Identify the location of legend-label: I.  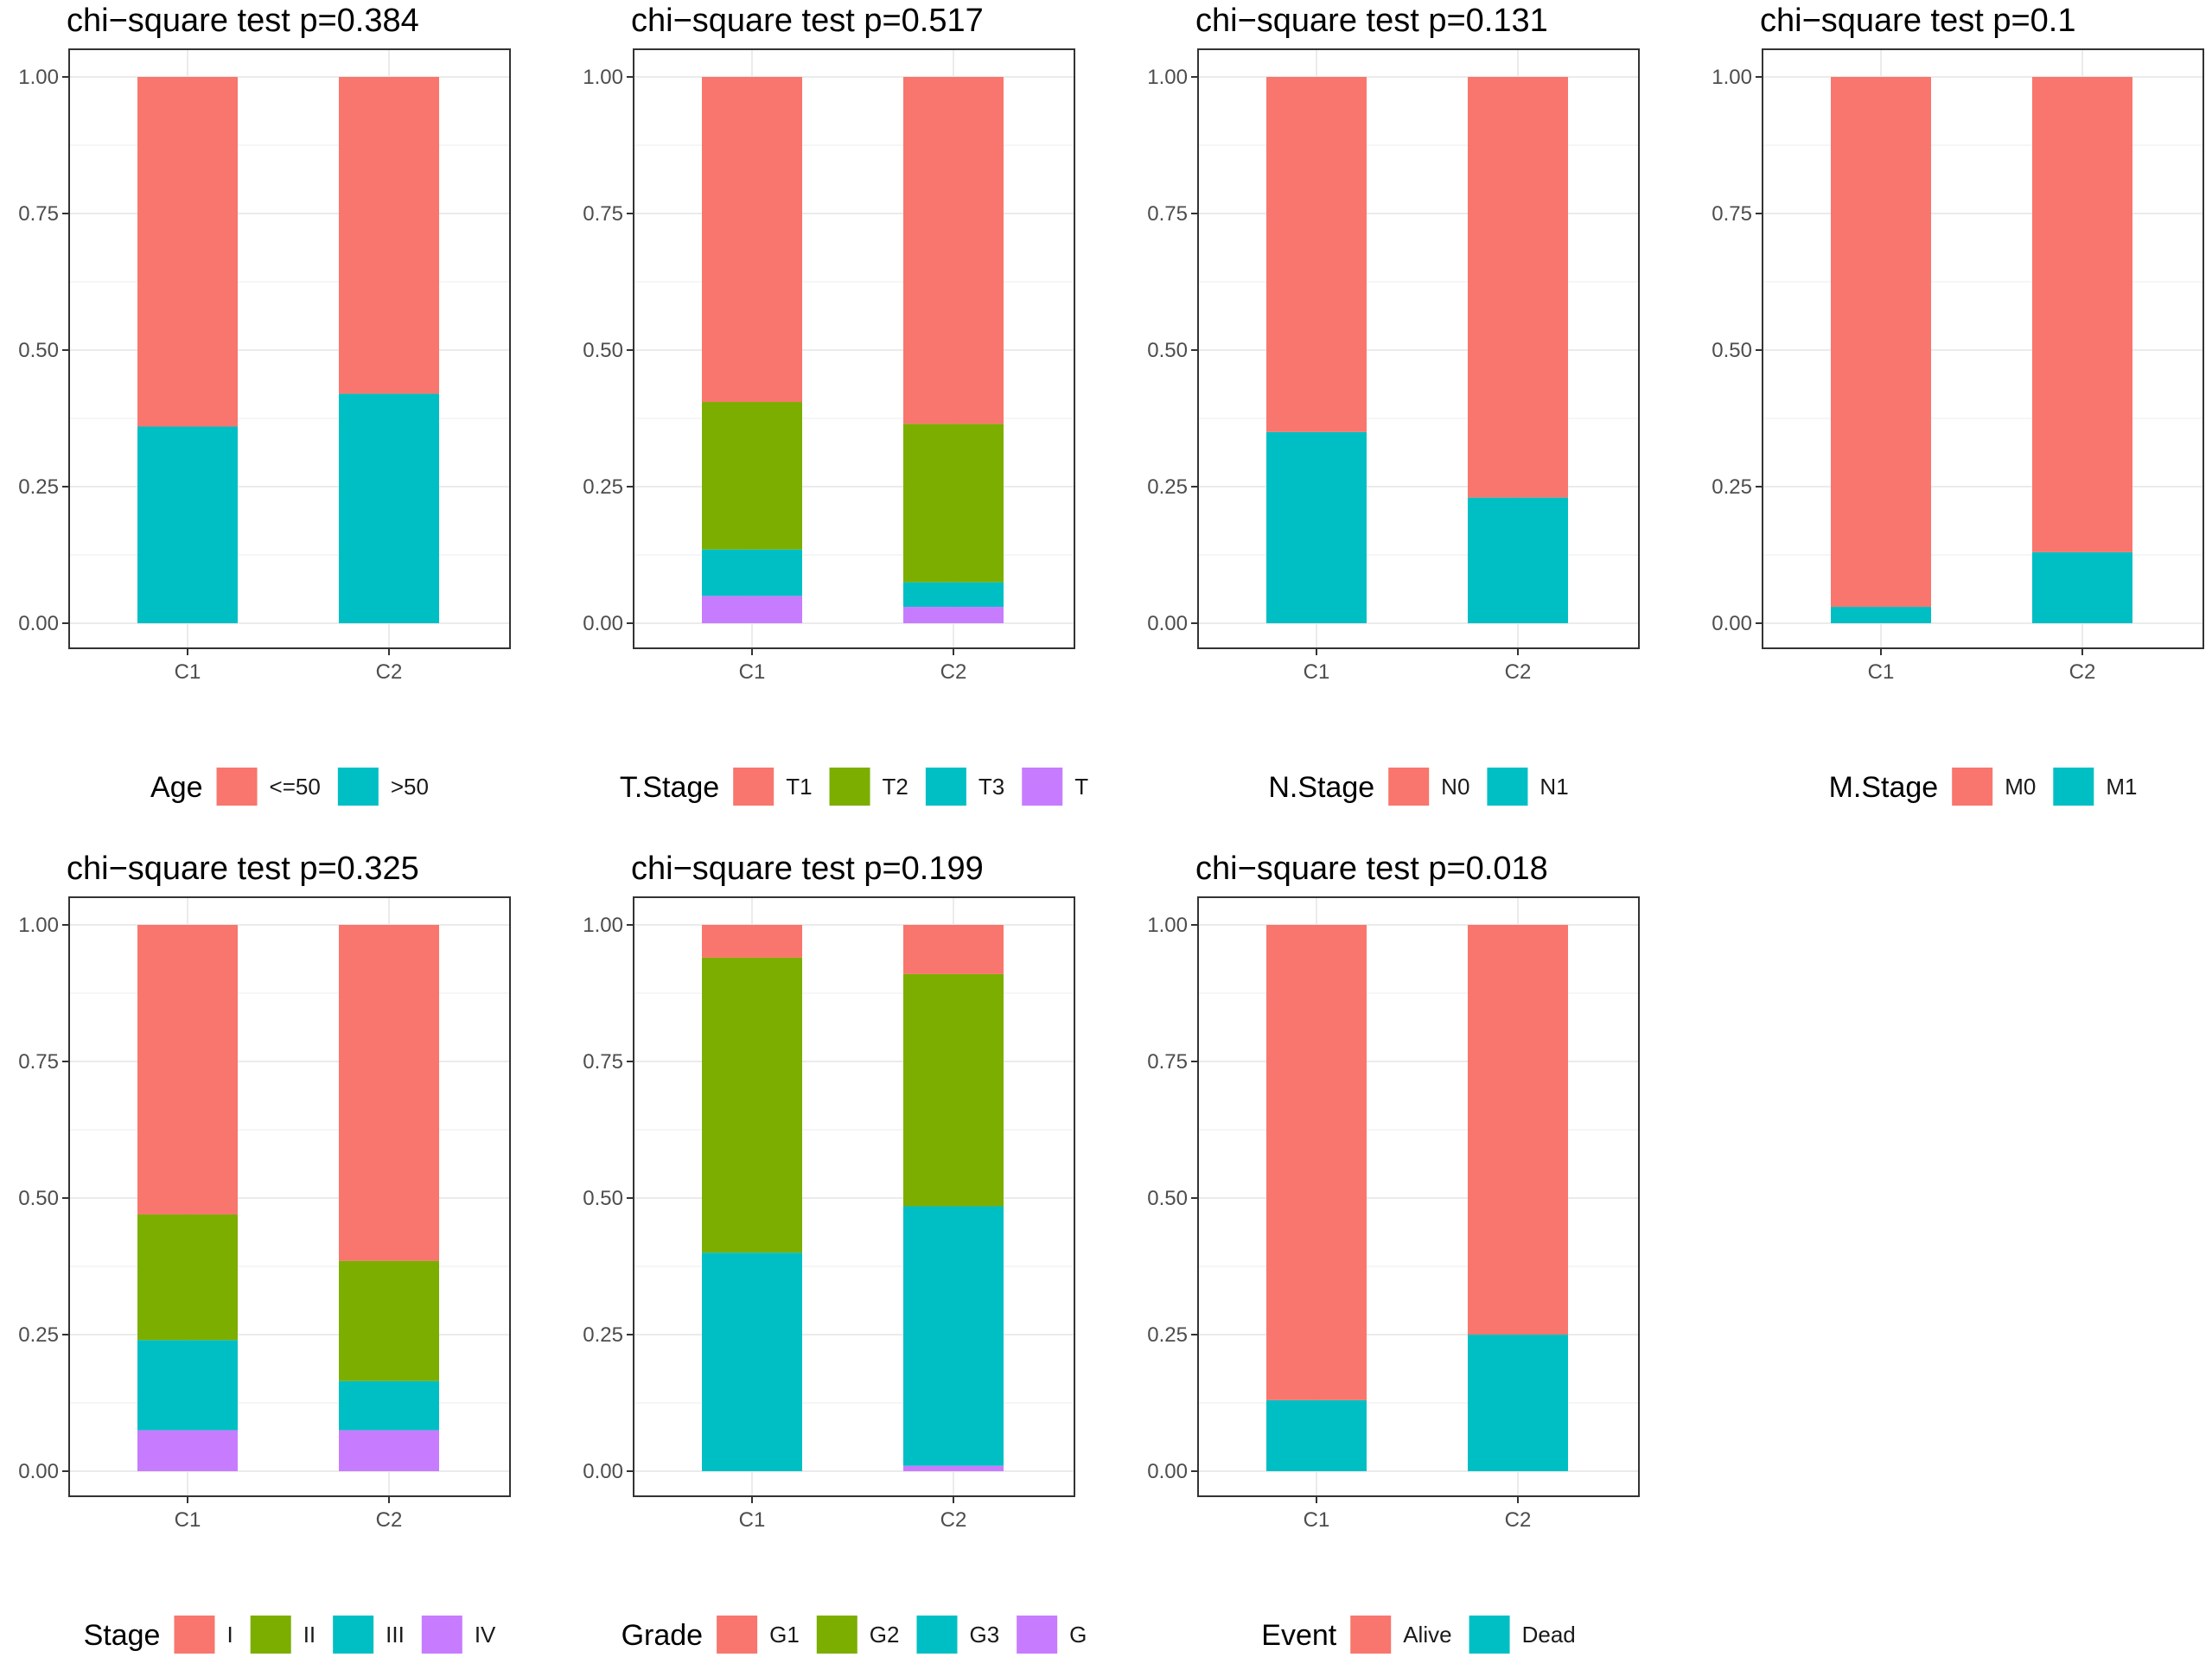
(229, 1635).